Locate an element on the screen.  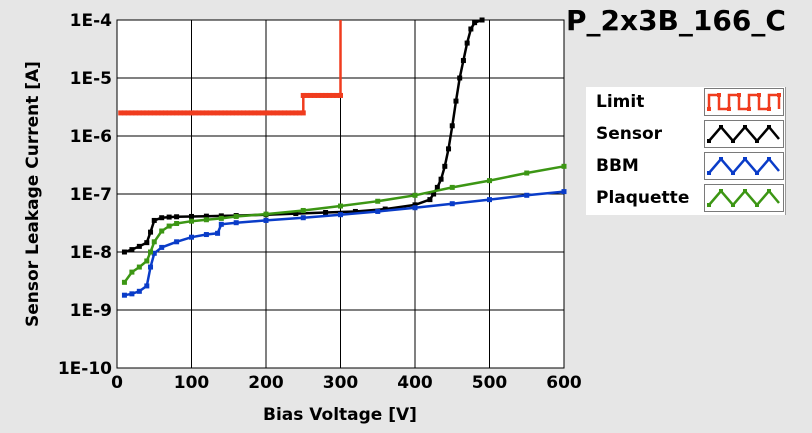
legend-label: Sensor is located at coordinates (629, 134).